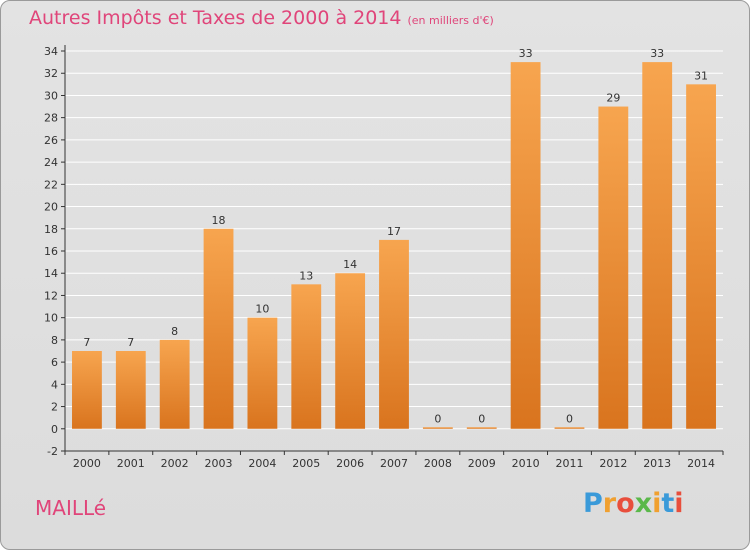 The height and width of the screenshot is (550, 750). I want to click on y-tick-label: 32, so click(51, 73).